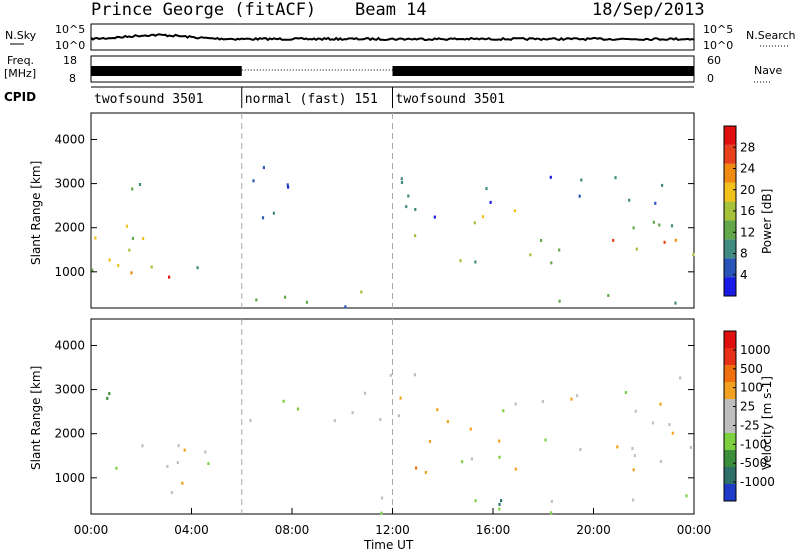 This screenshot has width=800, height=554. What do you see at coordinates (72, 78) in the screenshot?
I see `freq-tick-bottom: 8` at bounding box center [72, 78].